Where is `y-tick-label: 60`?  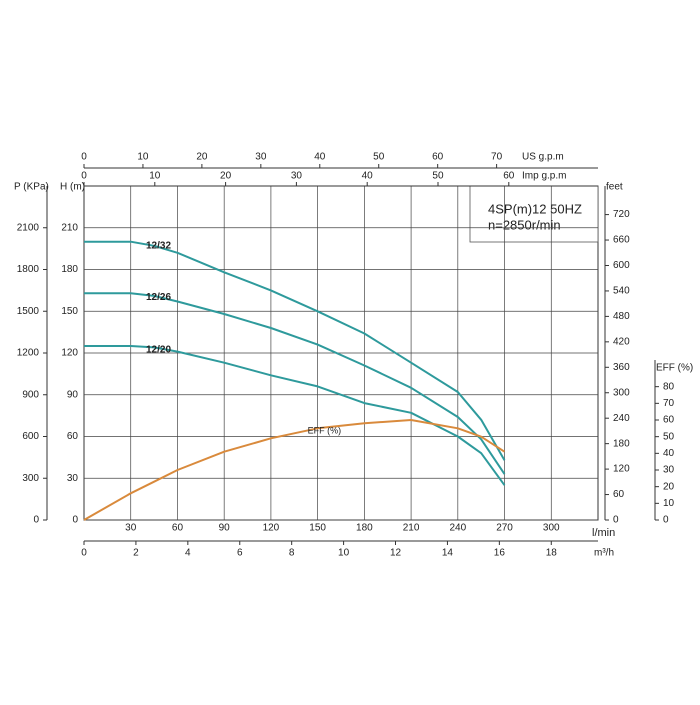
y-tick-label: 60 is located at coordinates (73, 436).